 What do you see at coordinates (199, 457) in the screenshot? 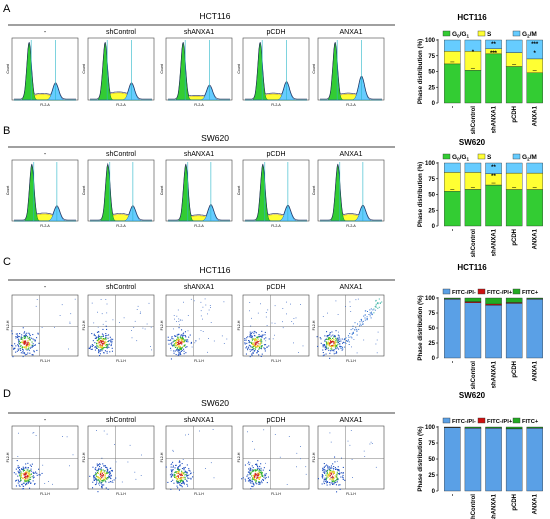
I see `scatter-frame` at bounding box center [199, 457].